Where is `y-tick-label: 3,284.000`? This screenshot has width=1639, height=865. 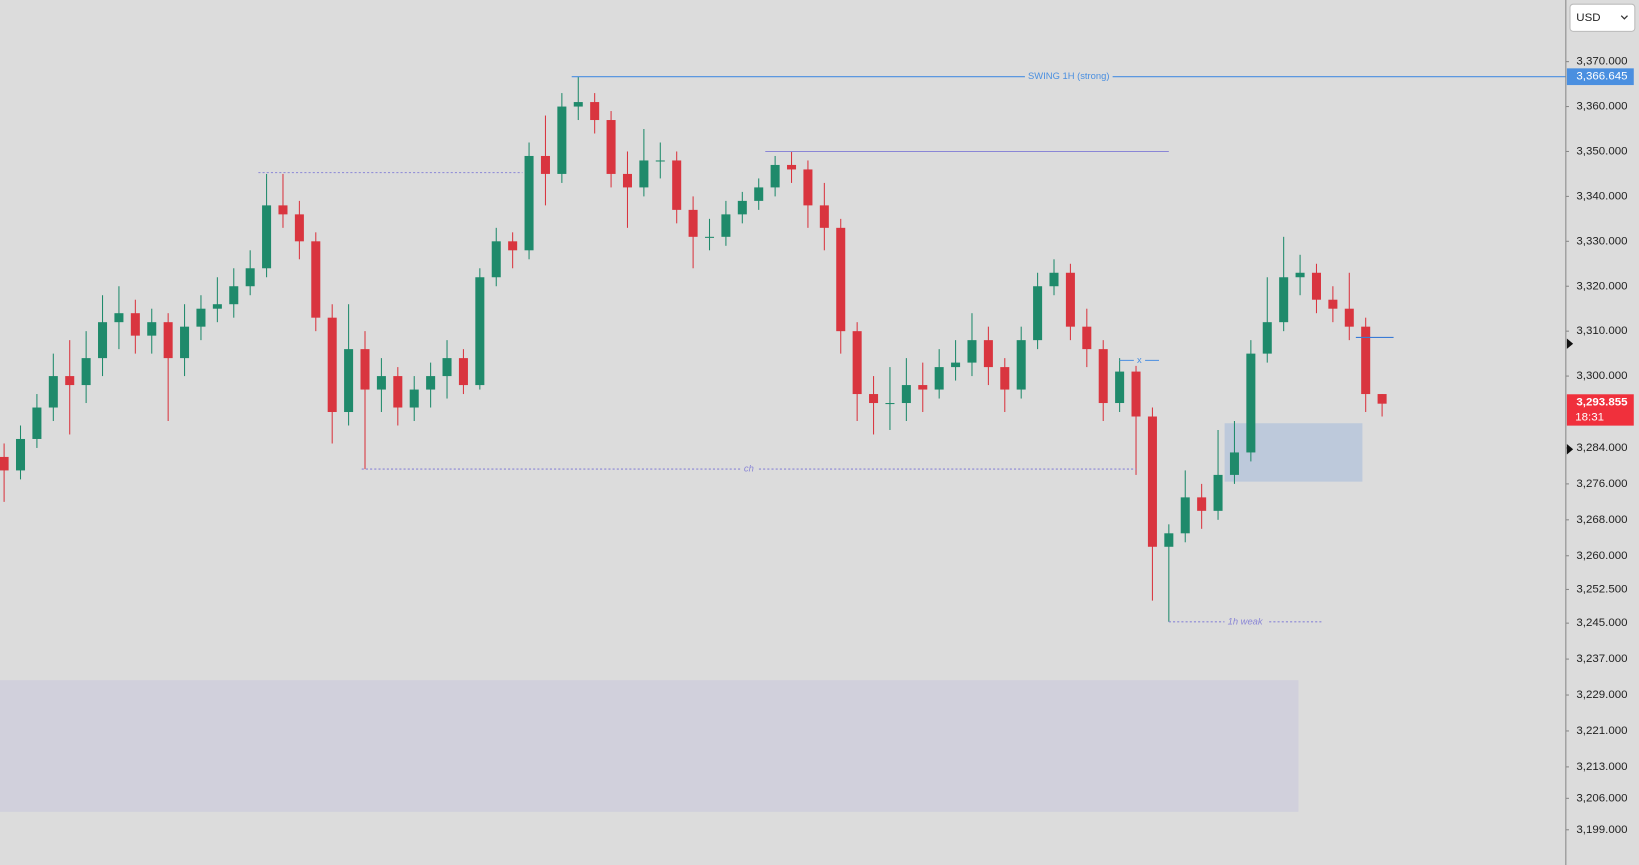 y-tick-label: 3,284.000 is located at coordinates (1601, 448).